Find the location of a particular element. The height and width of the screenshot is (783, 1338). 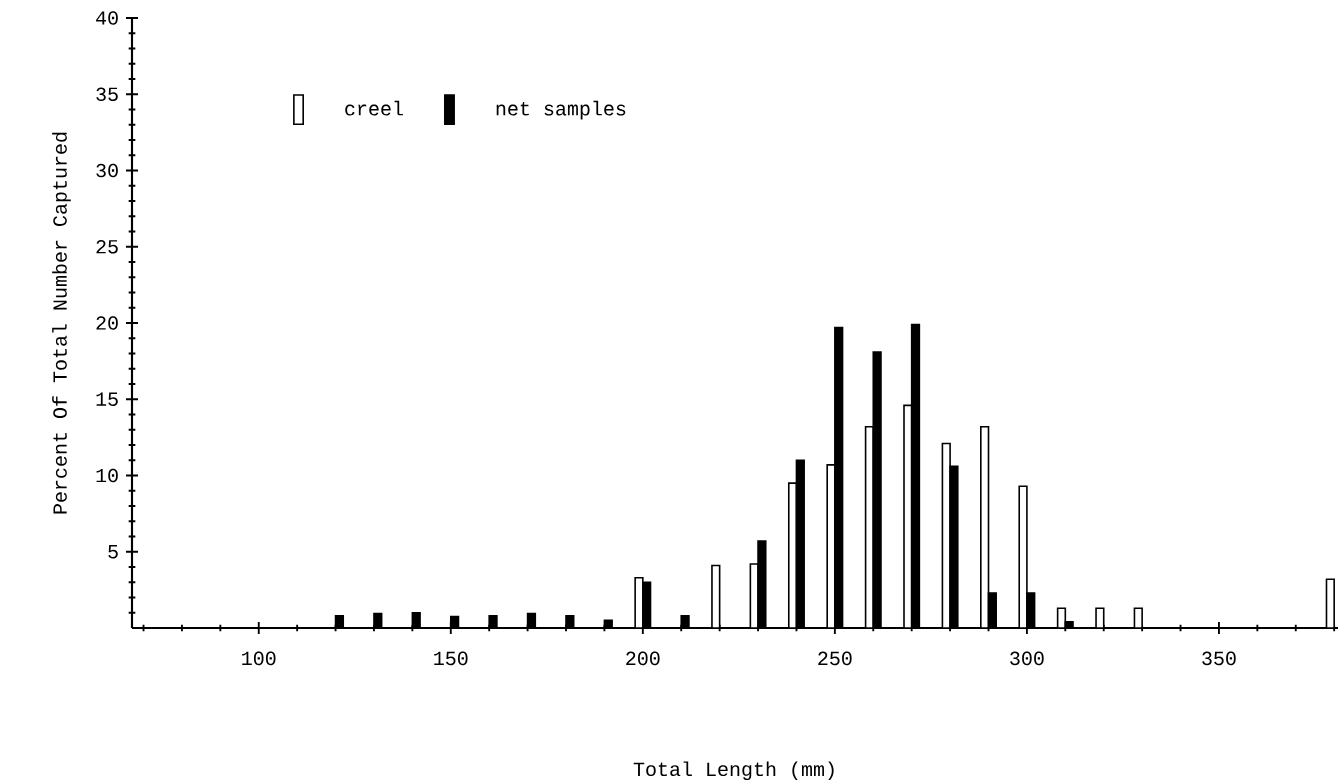

y-tick-label: 20 is located at coordinates (107, 323).